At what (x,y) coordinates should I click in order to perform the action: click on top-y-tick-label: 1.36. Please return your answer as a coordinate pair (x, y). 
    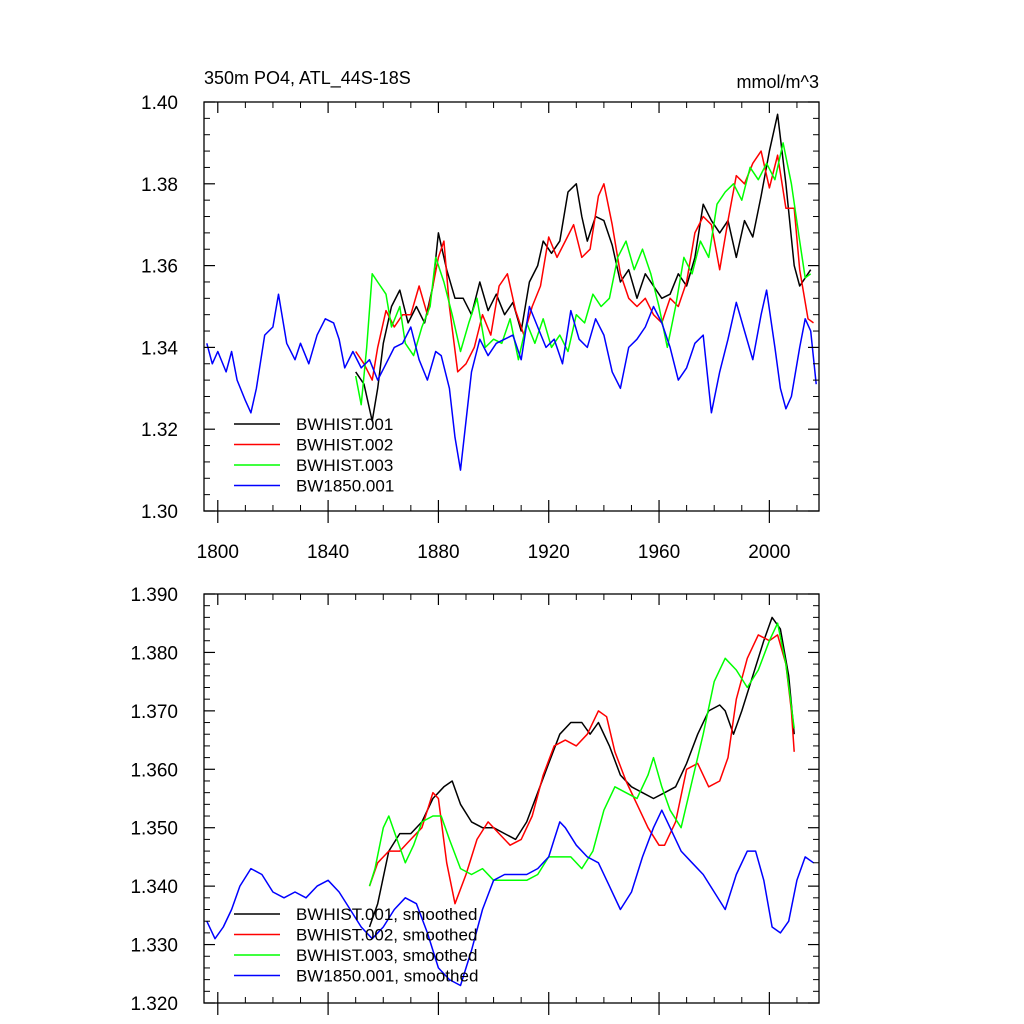
    Looking at the image, I should click on (159, 267).